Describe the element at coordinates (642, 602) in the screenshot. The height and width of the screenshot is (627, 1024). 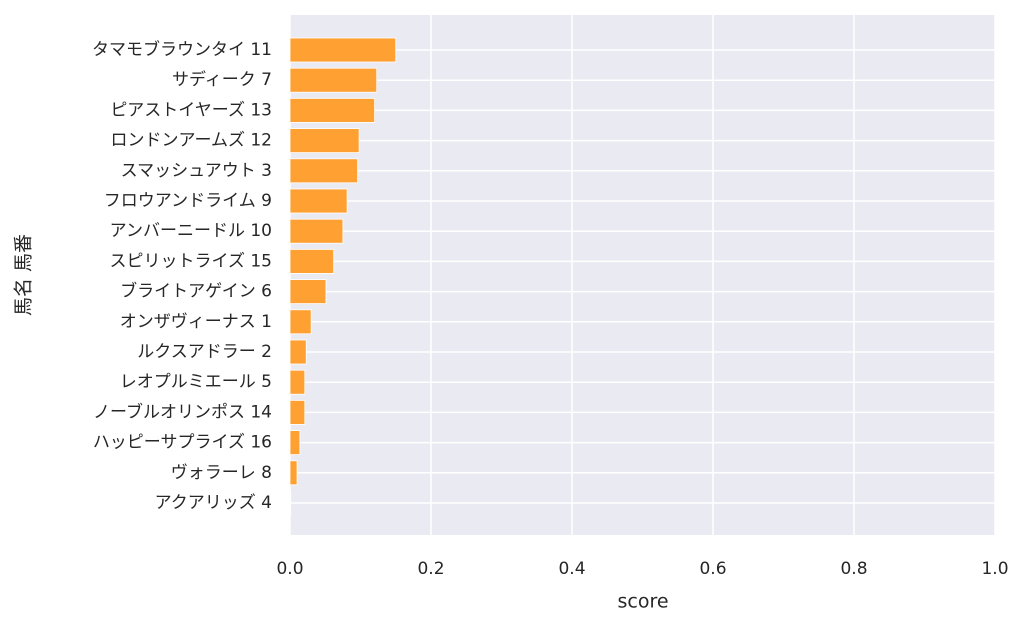
I see `x-axis-label: score` at that location.